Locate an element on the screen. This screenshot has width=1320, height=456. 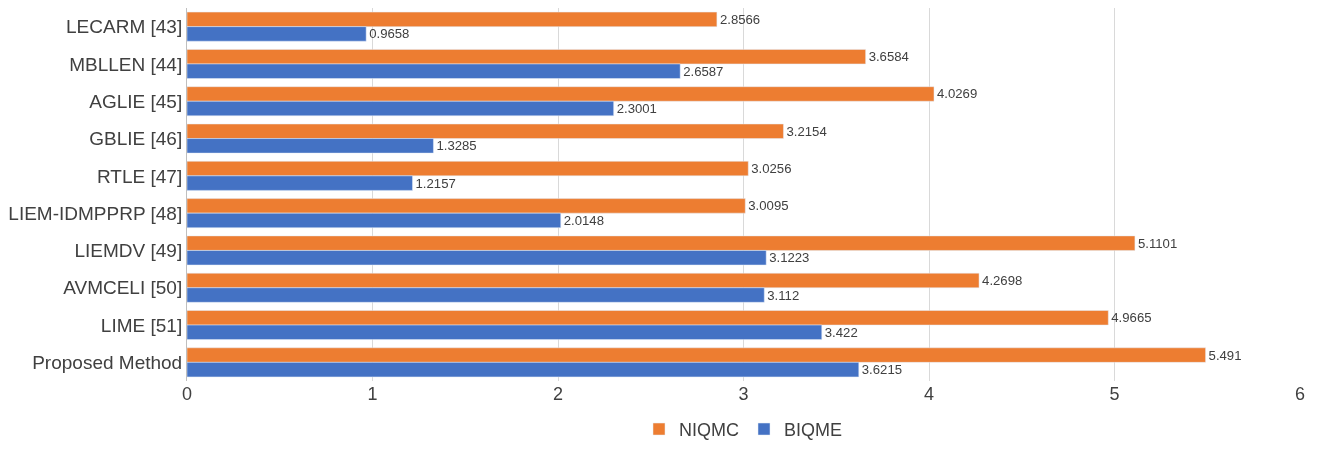
data-label: 3.112 is located at coordinates (783, 295).